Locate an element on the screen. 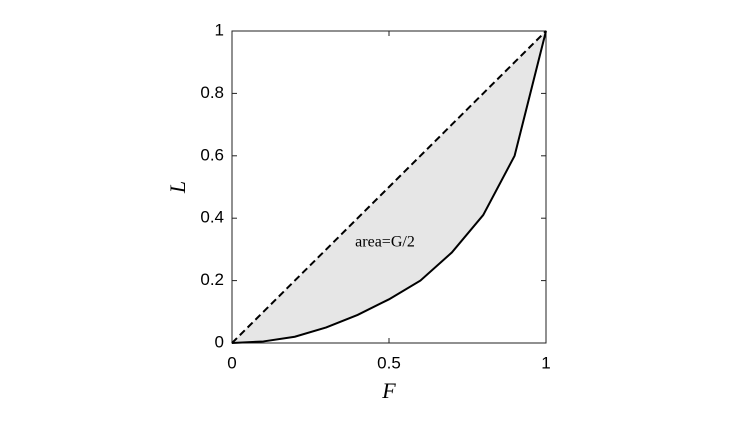 The image size is (740, 421). x-tick-label: 1 is located at coordinates (545, 362).